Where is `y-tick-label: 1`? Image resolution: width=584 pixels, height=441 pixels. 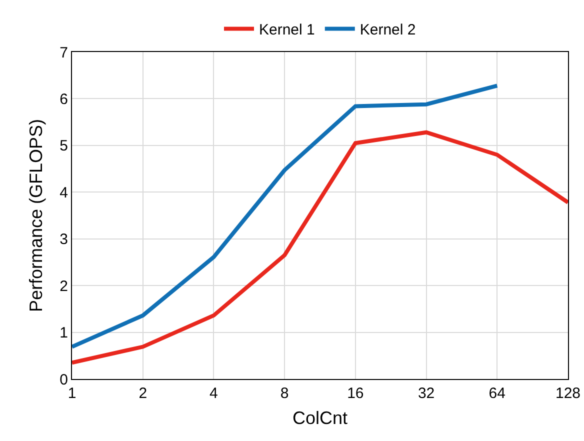 y-tick-label: 1 is located at coordinates (64, 333).